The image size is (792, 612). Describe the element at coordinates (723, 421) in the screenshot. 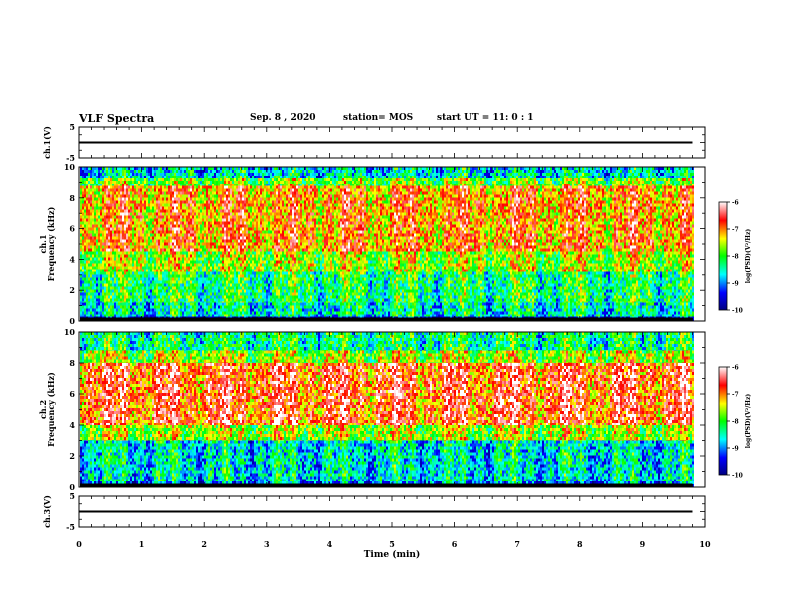

I see `colorbar-ch2` at that location.